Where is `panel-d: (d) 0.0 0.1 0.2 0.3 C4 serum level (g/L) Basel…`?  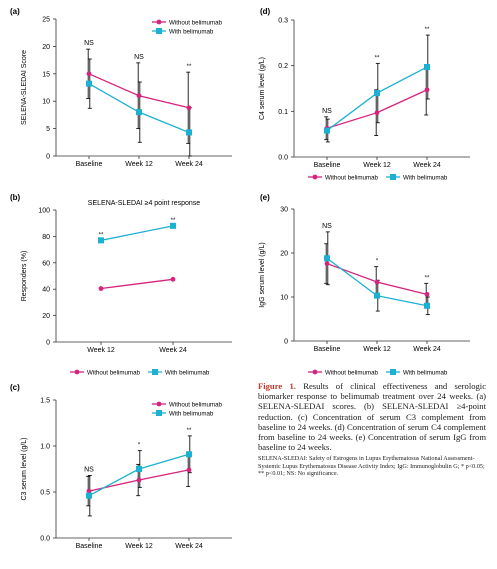
panel-d: (d) 0.0 0.1 0.2 0.3 C4 serum level (g/L) Basel… is located at coordinates (364, 94).